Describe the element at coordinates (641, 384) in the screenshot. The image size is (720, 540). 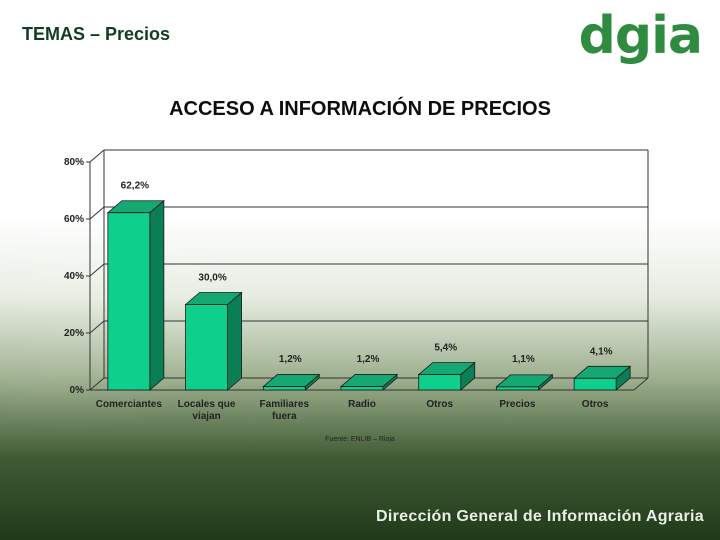
I see `floor-right-edge` at that location.